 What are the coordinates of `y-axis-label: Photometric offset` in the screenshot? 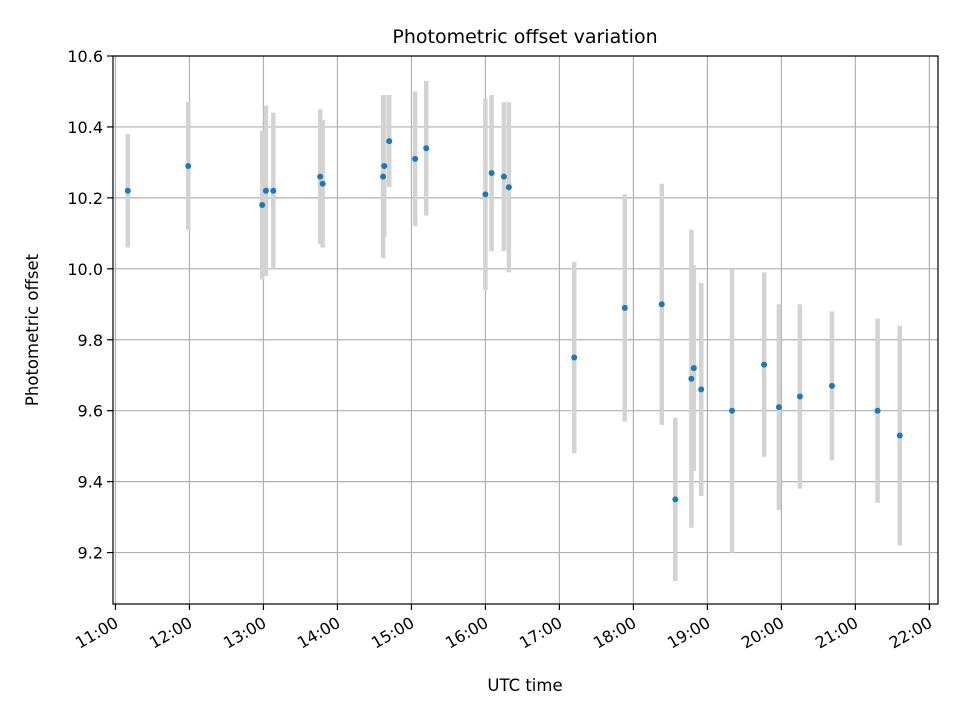 It's located at (32, 329).